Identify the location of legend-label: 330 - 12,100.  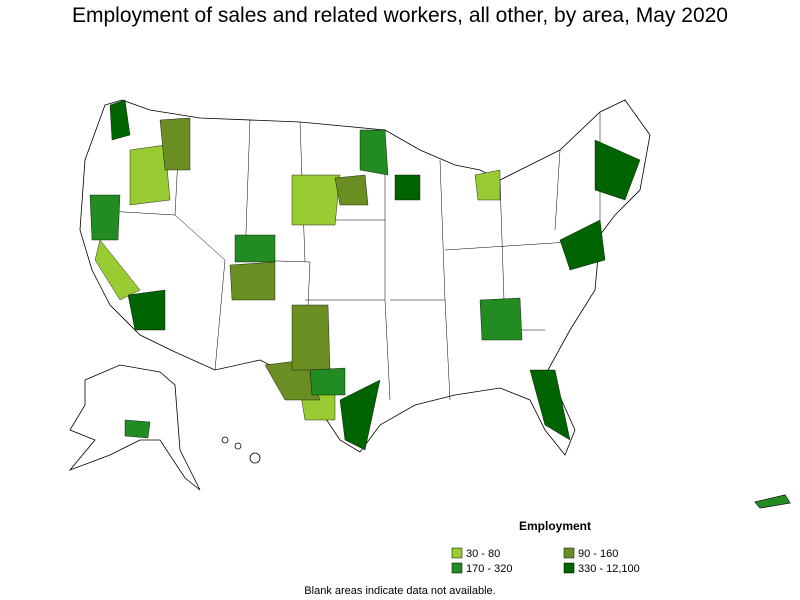
(609, 569).